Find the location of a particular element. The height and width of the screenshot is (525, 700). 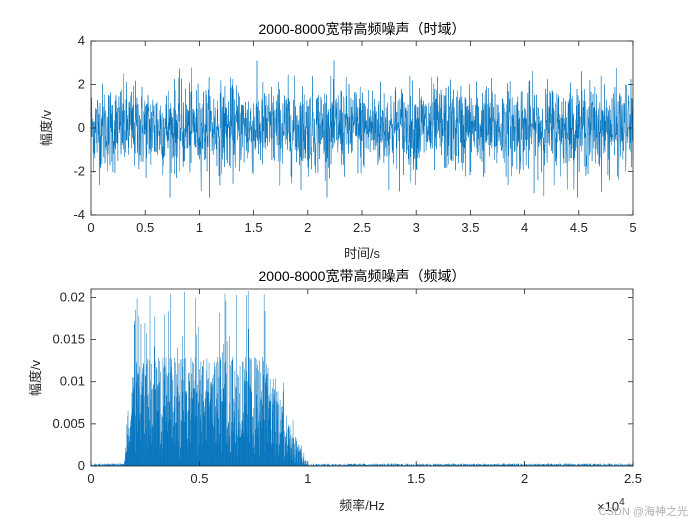

freq-ytick-label: 0.01 is located at coordinates (72, 381).